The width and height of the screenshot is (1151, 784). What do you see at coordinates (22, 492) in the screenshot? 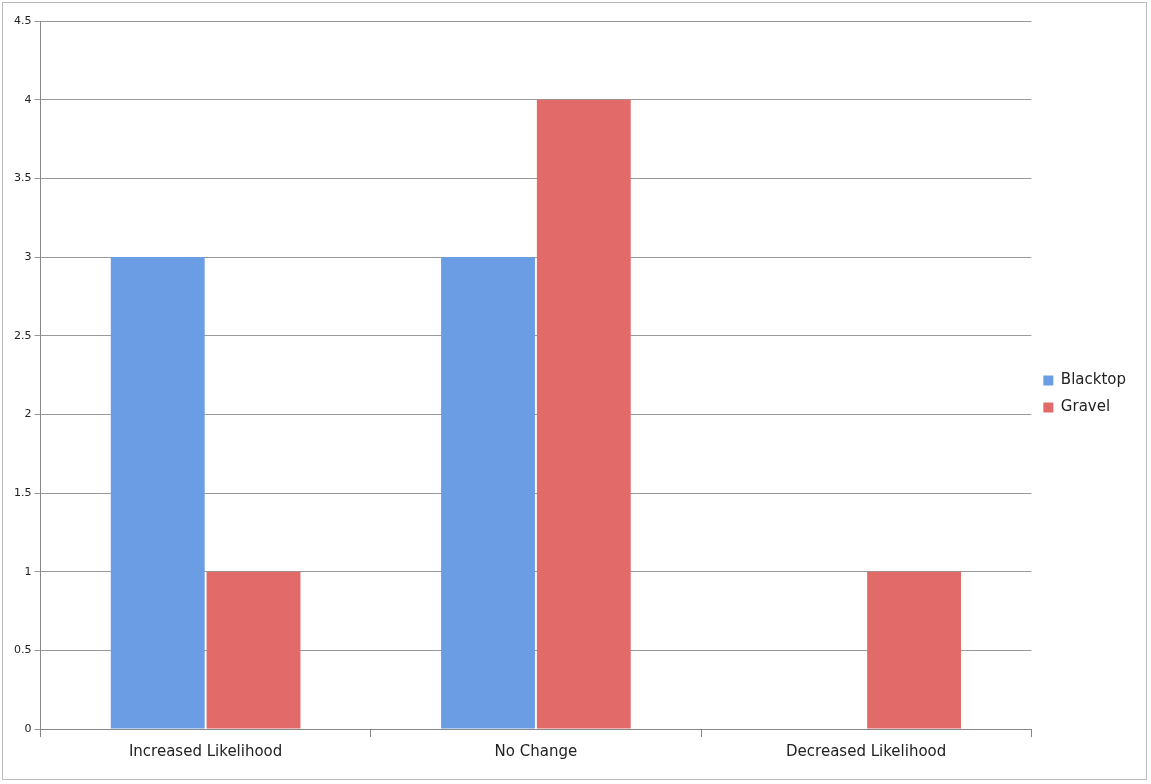
I see `y-tick-label: 1.5` at bounding box center [22, 492].